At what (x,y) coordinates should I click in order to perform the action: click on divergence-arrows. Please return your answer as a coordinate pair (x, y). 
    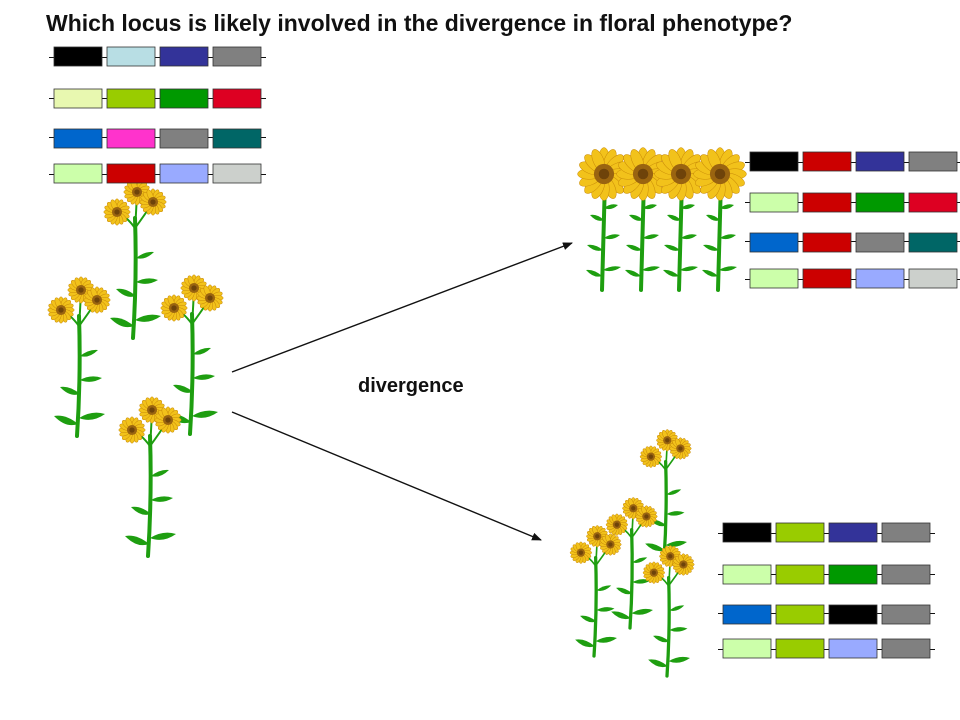
    Looking at the image, I should click on (402, 391).